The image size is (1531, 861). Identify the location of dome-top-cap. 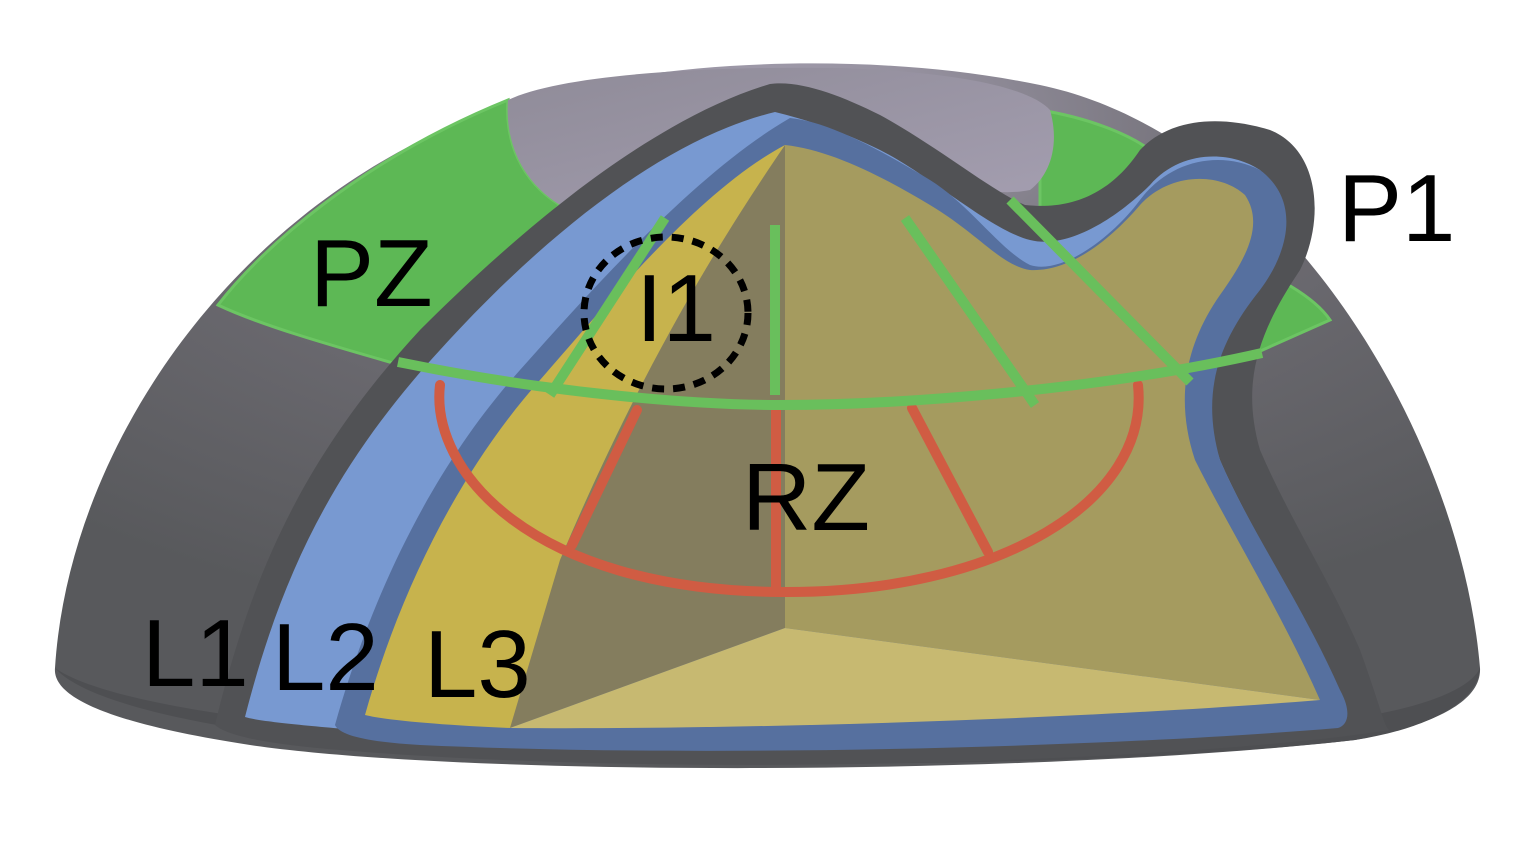
(780, 136).